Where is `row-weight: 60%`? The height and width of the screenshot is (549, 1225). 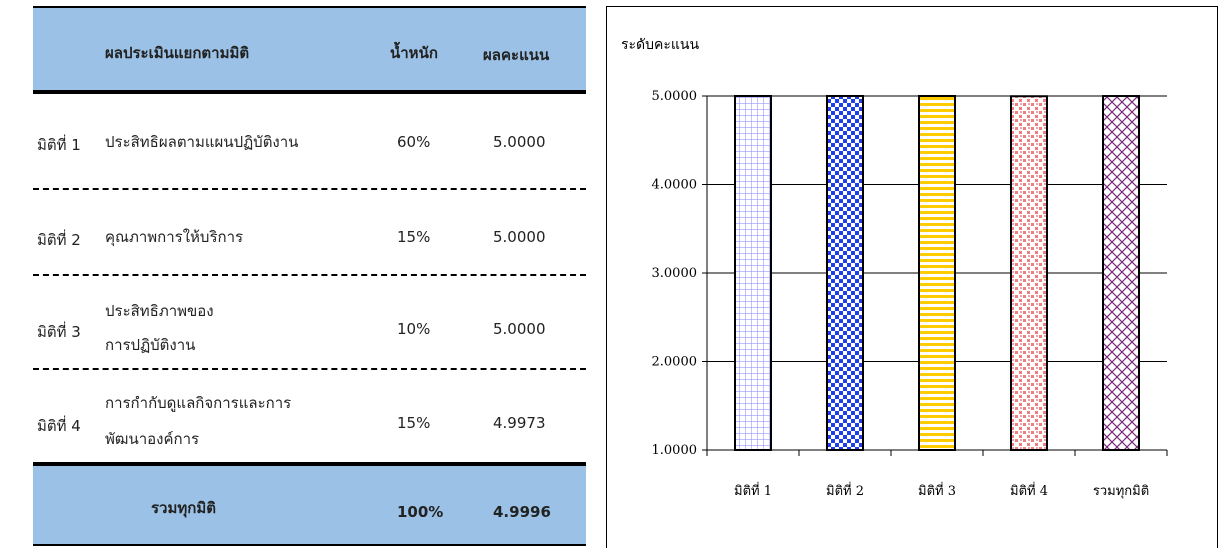
row-weight: 60% is located at coordinates (414, 142).